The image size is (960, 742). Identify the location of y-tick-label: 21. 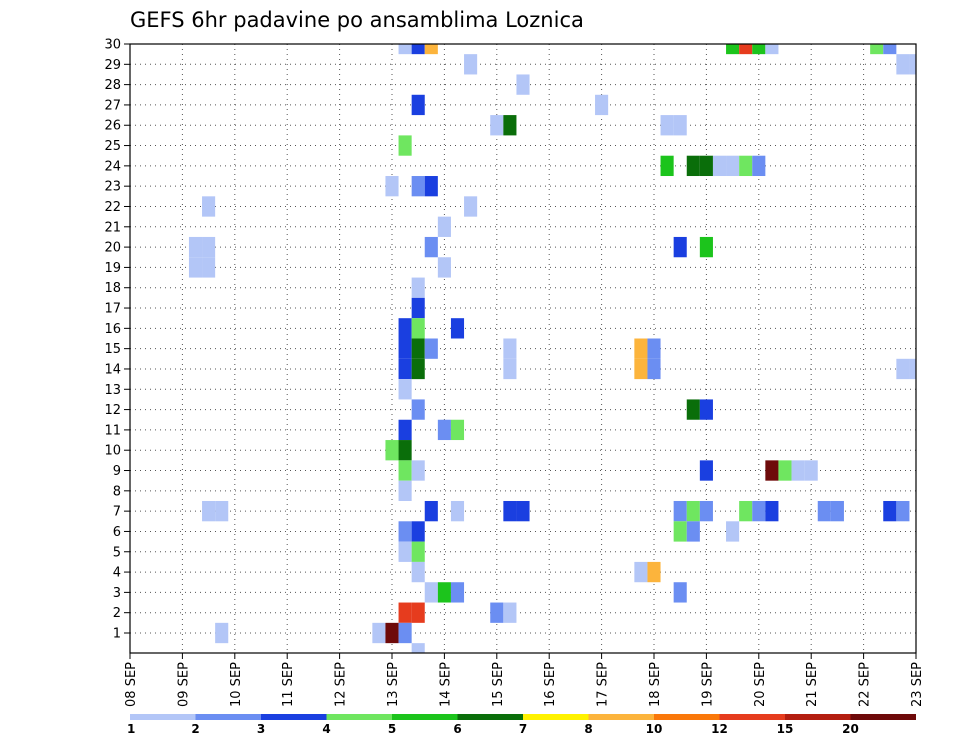
(112, 227).